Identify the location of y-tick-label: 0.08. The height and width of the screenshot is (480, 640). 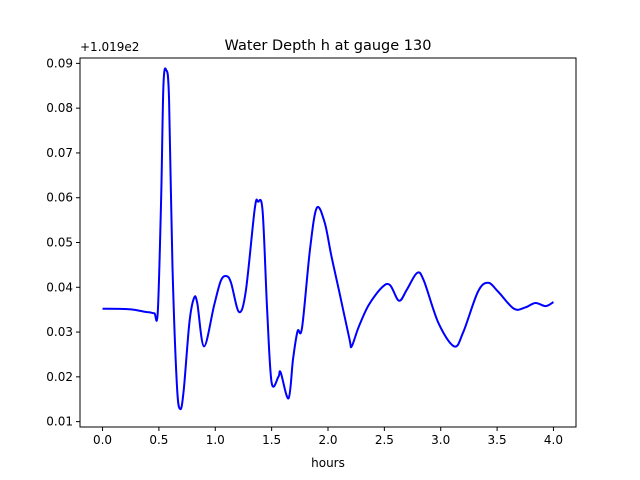
(59, 108).